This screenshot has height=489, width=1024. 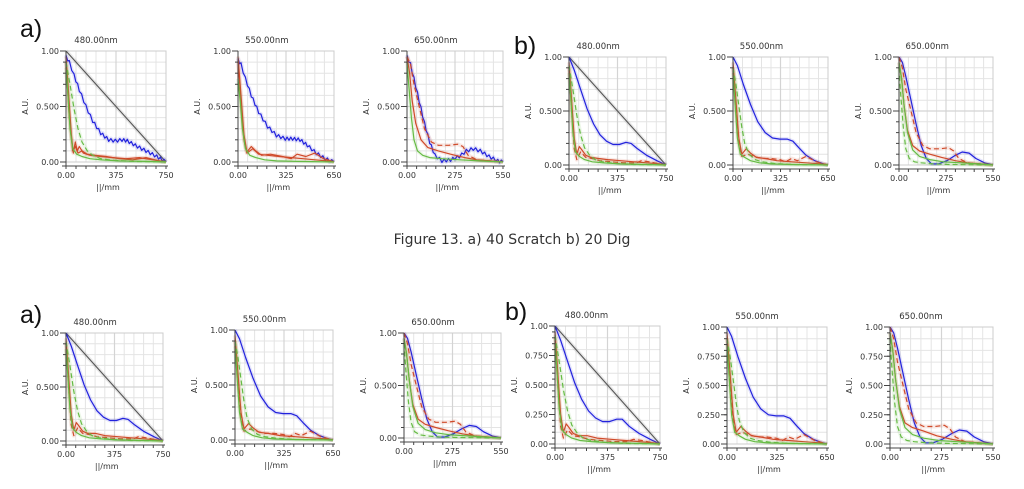 What do you see at coordinates (31, 29) in the screenshot?
I see `panel-label-row1-a: a)` at bounding box center [31, 29].